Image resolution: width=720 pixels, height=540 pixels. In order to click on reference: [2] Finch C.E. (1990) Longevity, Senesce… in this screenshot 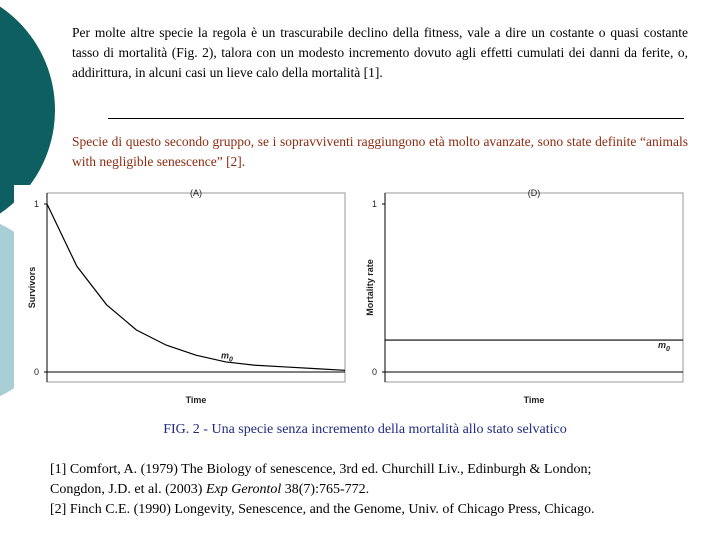, I will do `click(322, 510)`.